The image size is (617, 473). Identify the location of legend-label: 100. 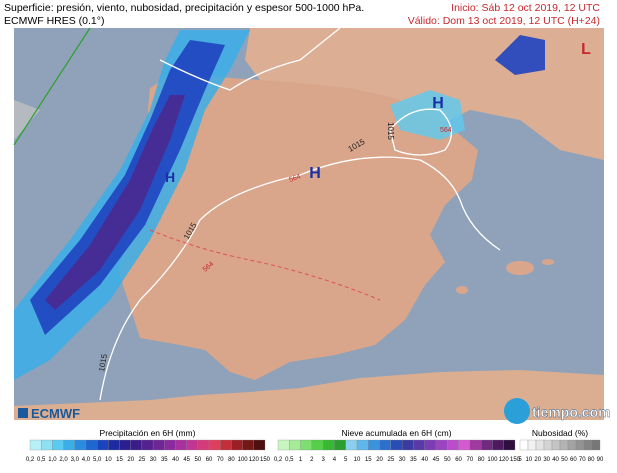
(492, 460).